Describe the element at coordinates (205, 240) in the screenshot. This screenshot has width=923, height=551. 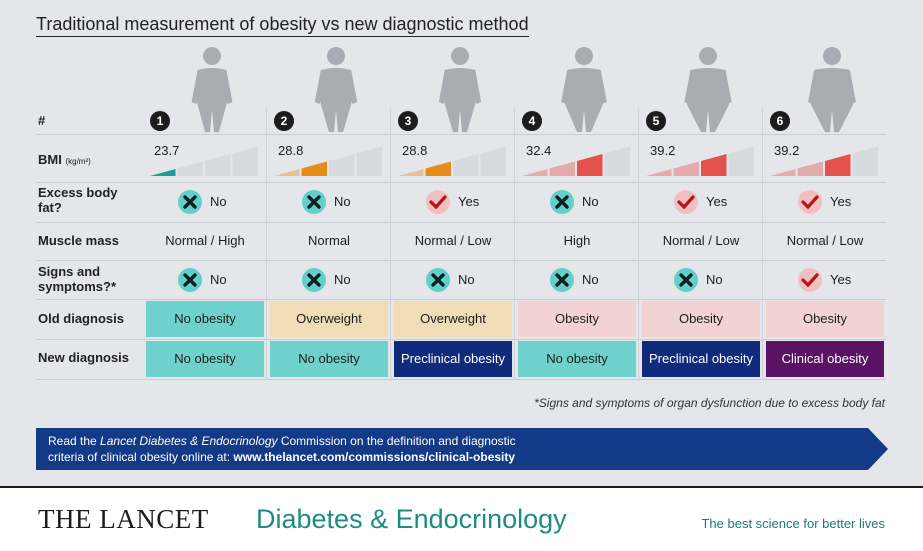
I see `muscle-mass-value: Normal / High` at that location.